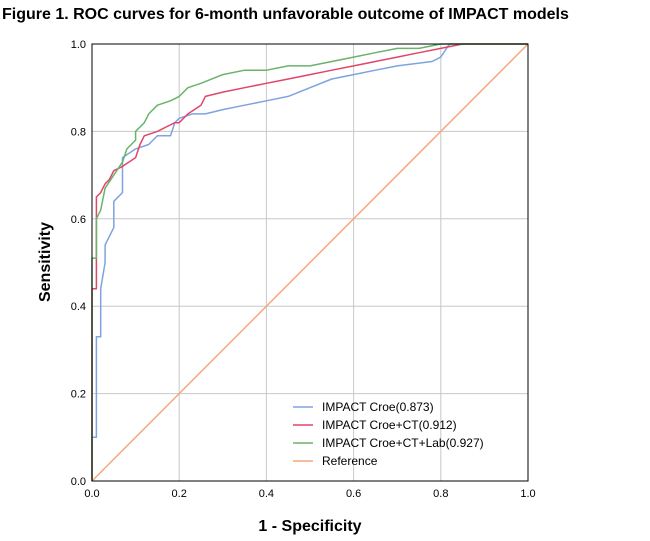 Image resolution: width=650 pixels, height=541 pixels. Describe the element at coordinates (45, 262) in the screenshot. I see `y-axis-label: Sensitivity` at that location.